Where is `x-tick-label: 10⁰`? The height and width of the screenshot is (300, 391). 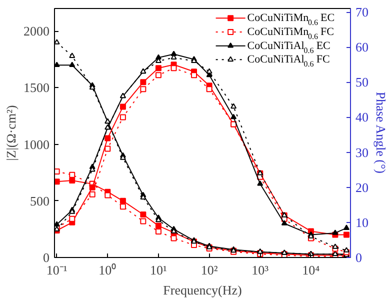 x-tick-label: 10⁰ is located at coordinates (107, 270).